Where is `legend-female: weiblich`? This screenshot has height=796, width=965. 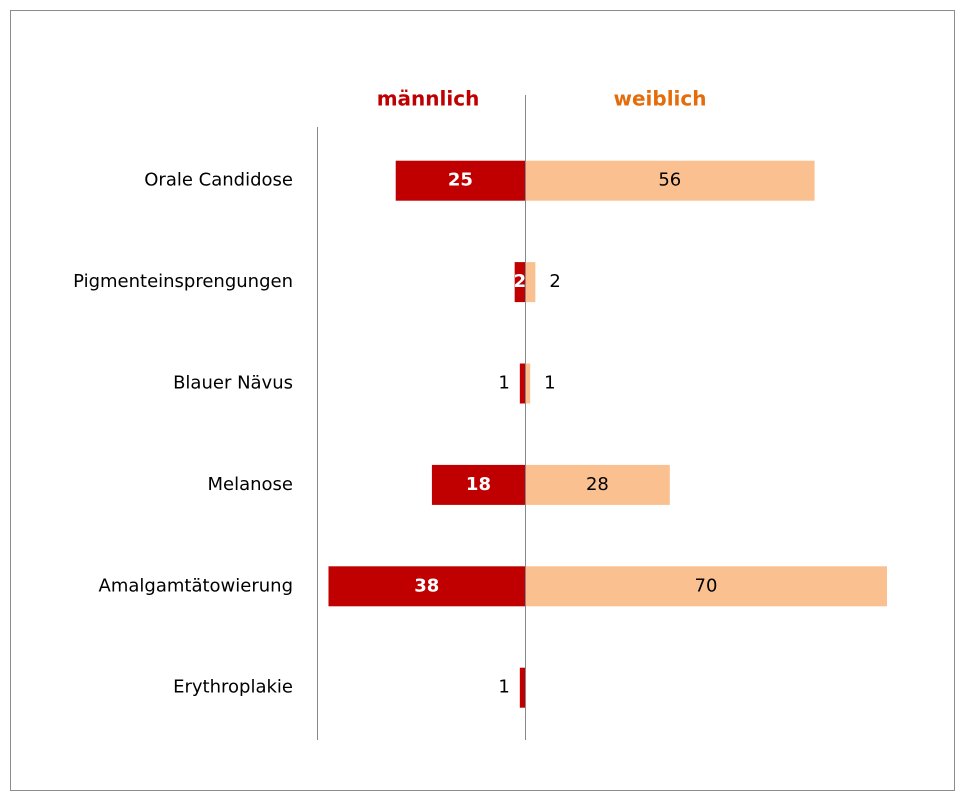
legend-female: weiblich is located at coordinates (659, 99).